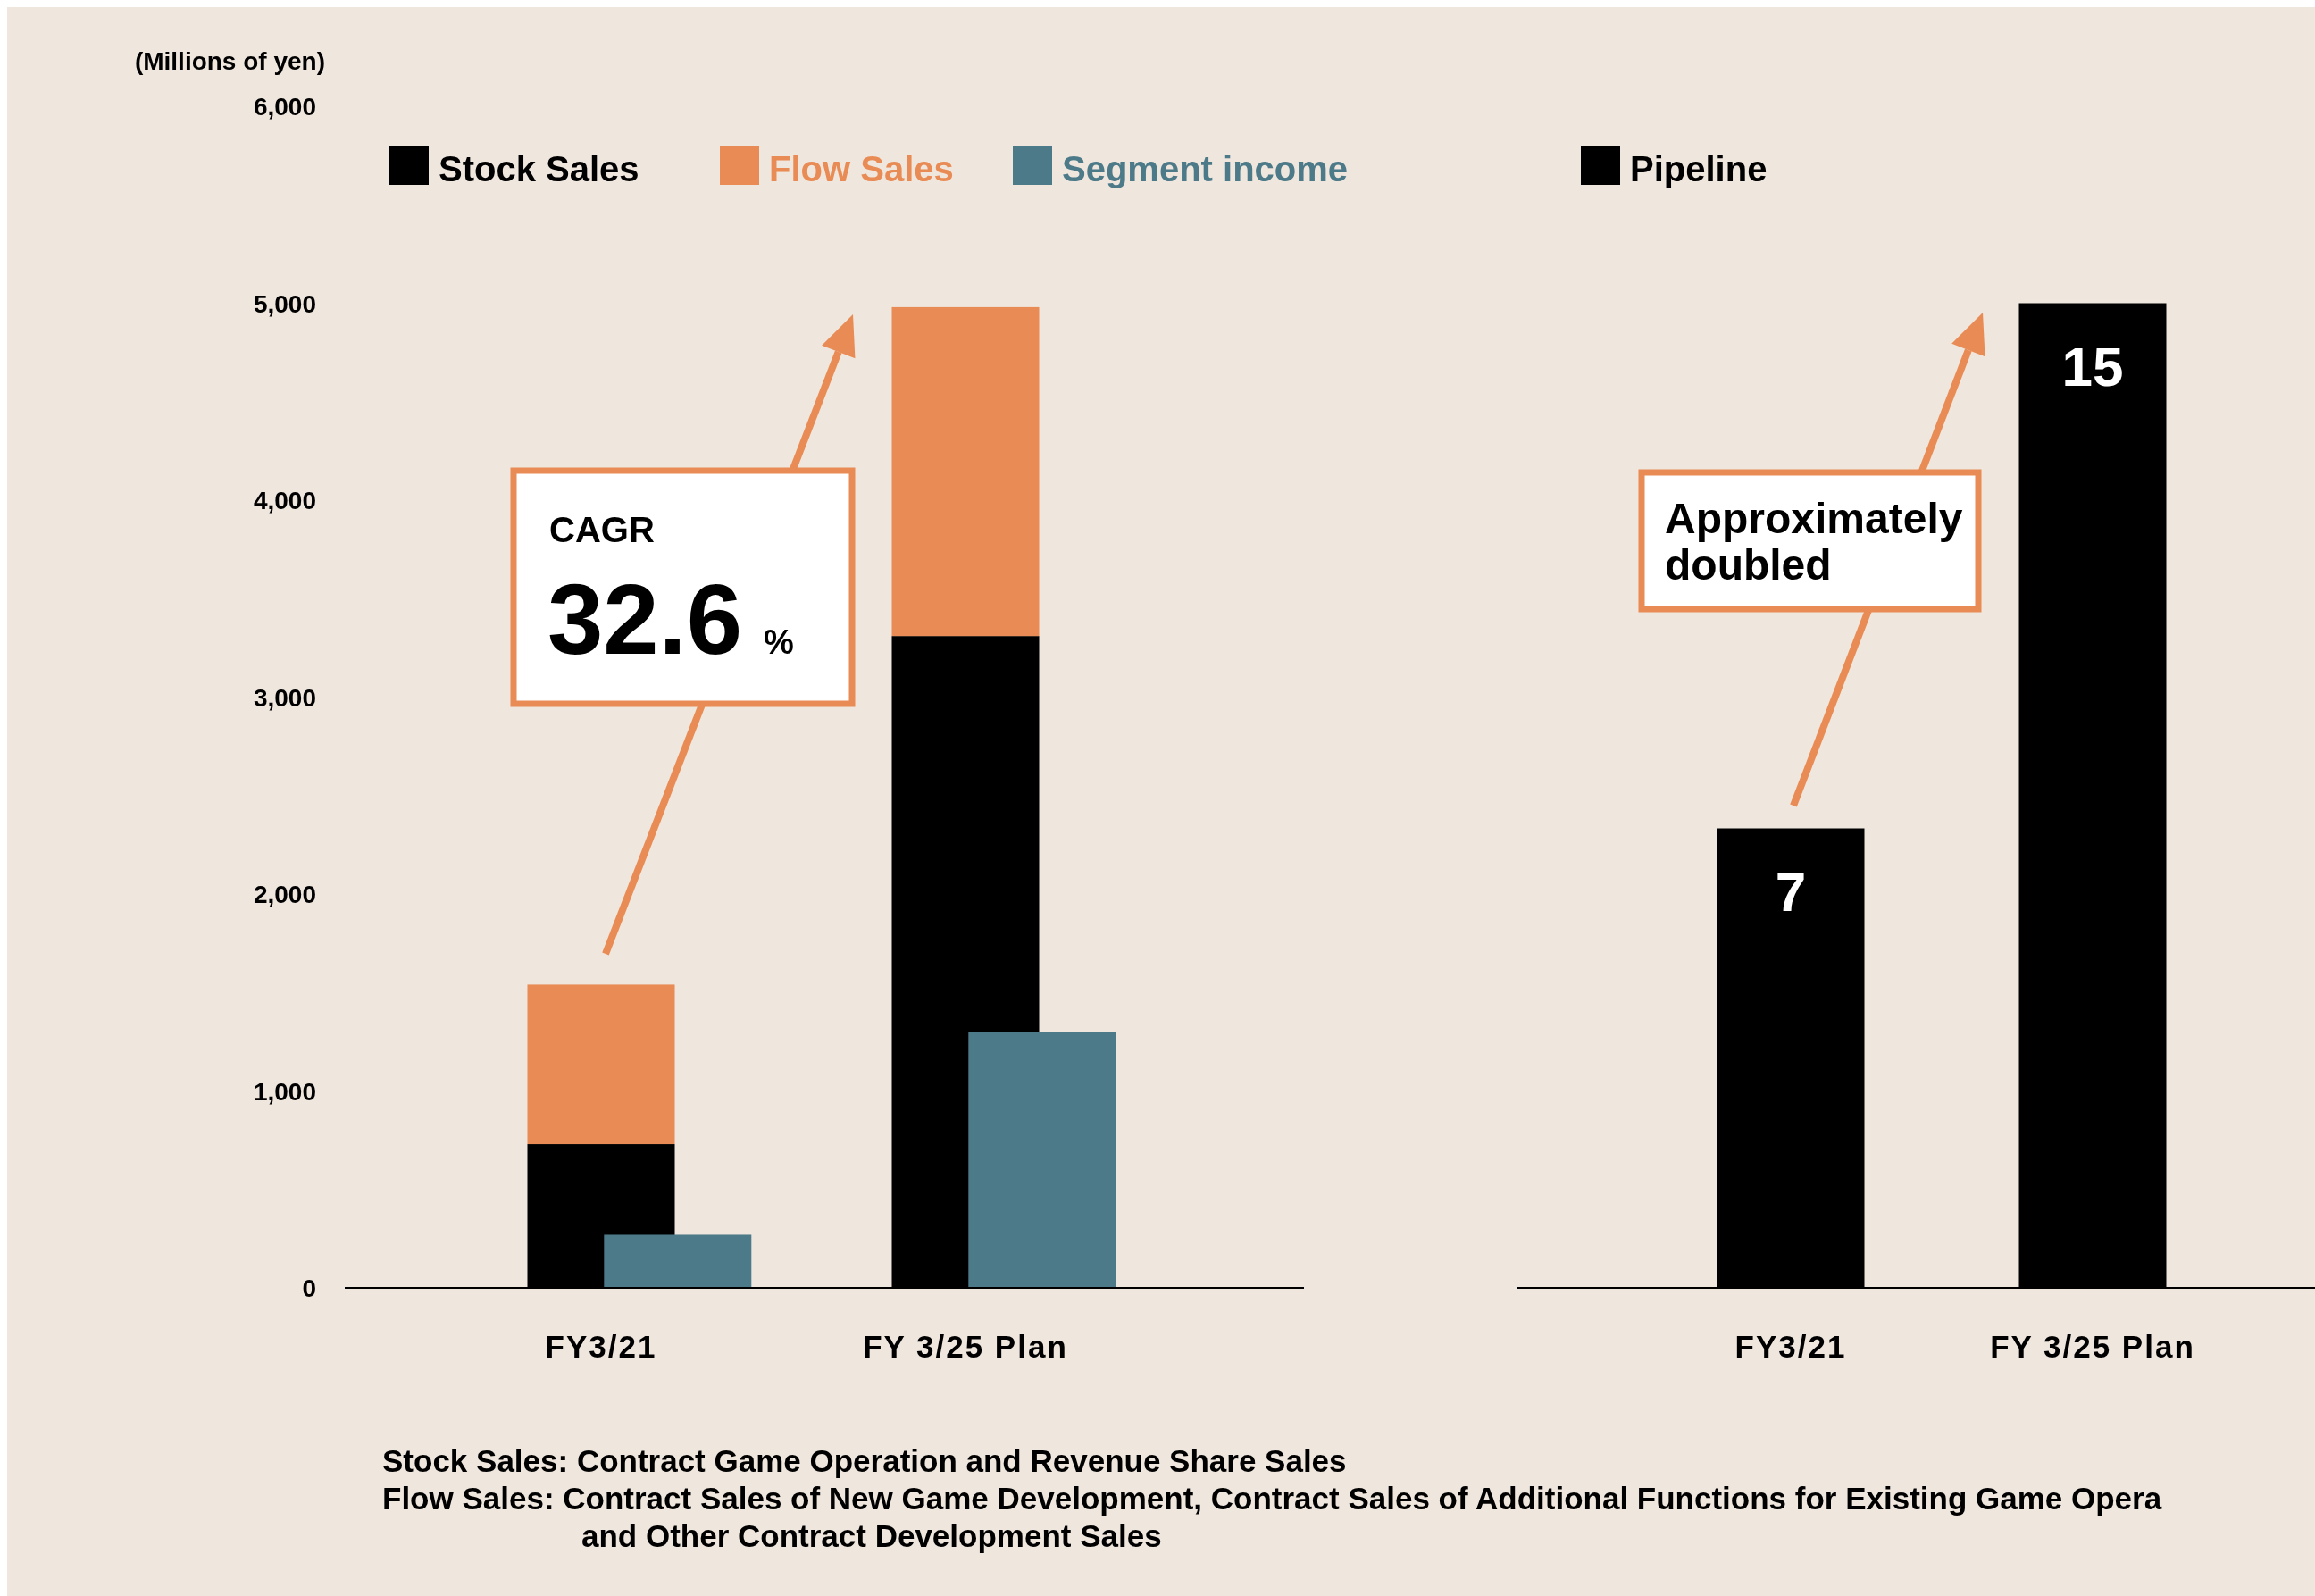  What do you see at coordinates (284, 303) in the screenshot?
I see `y-tick-label: 5,000` at bounding box center [284, 303].